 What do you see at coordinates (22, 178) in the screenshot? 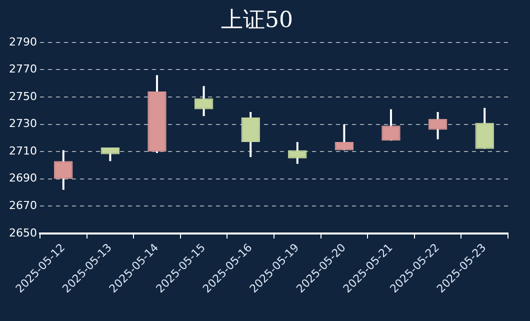
I see `y-tick-label: 2690` at bounding box center [22, 178].